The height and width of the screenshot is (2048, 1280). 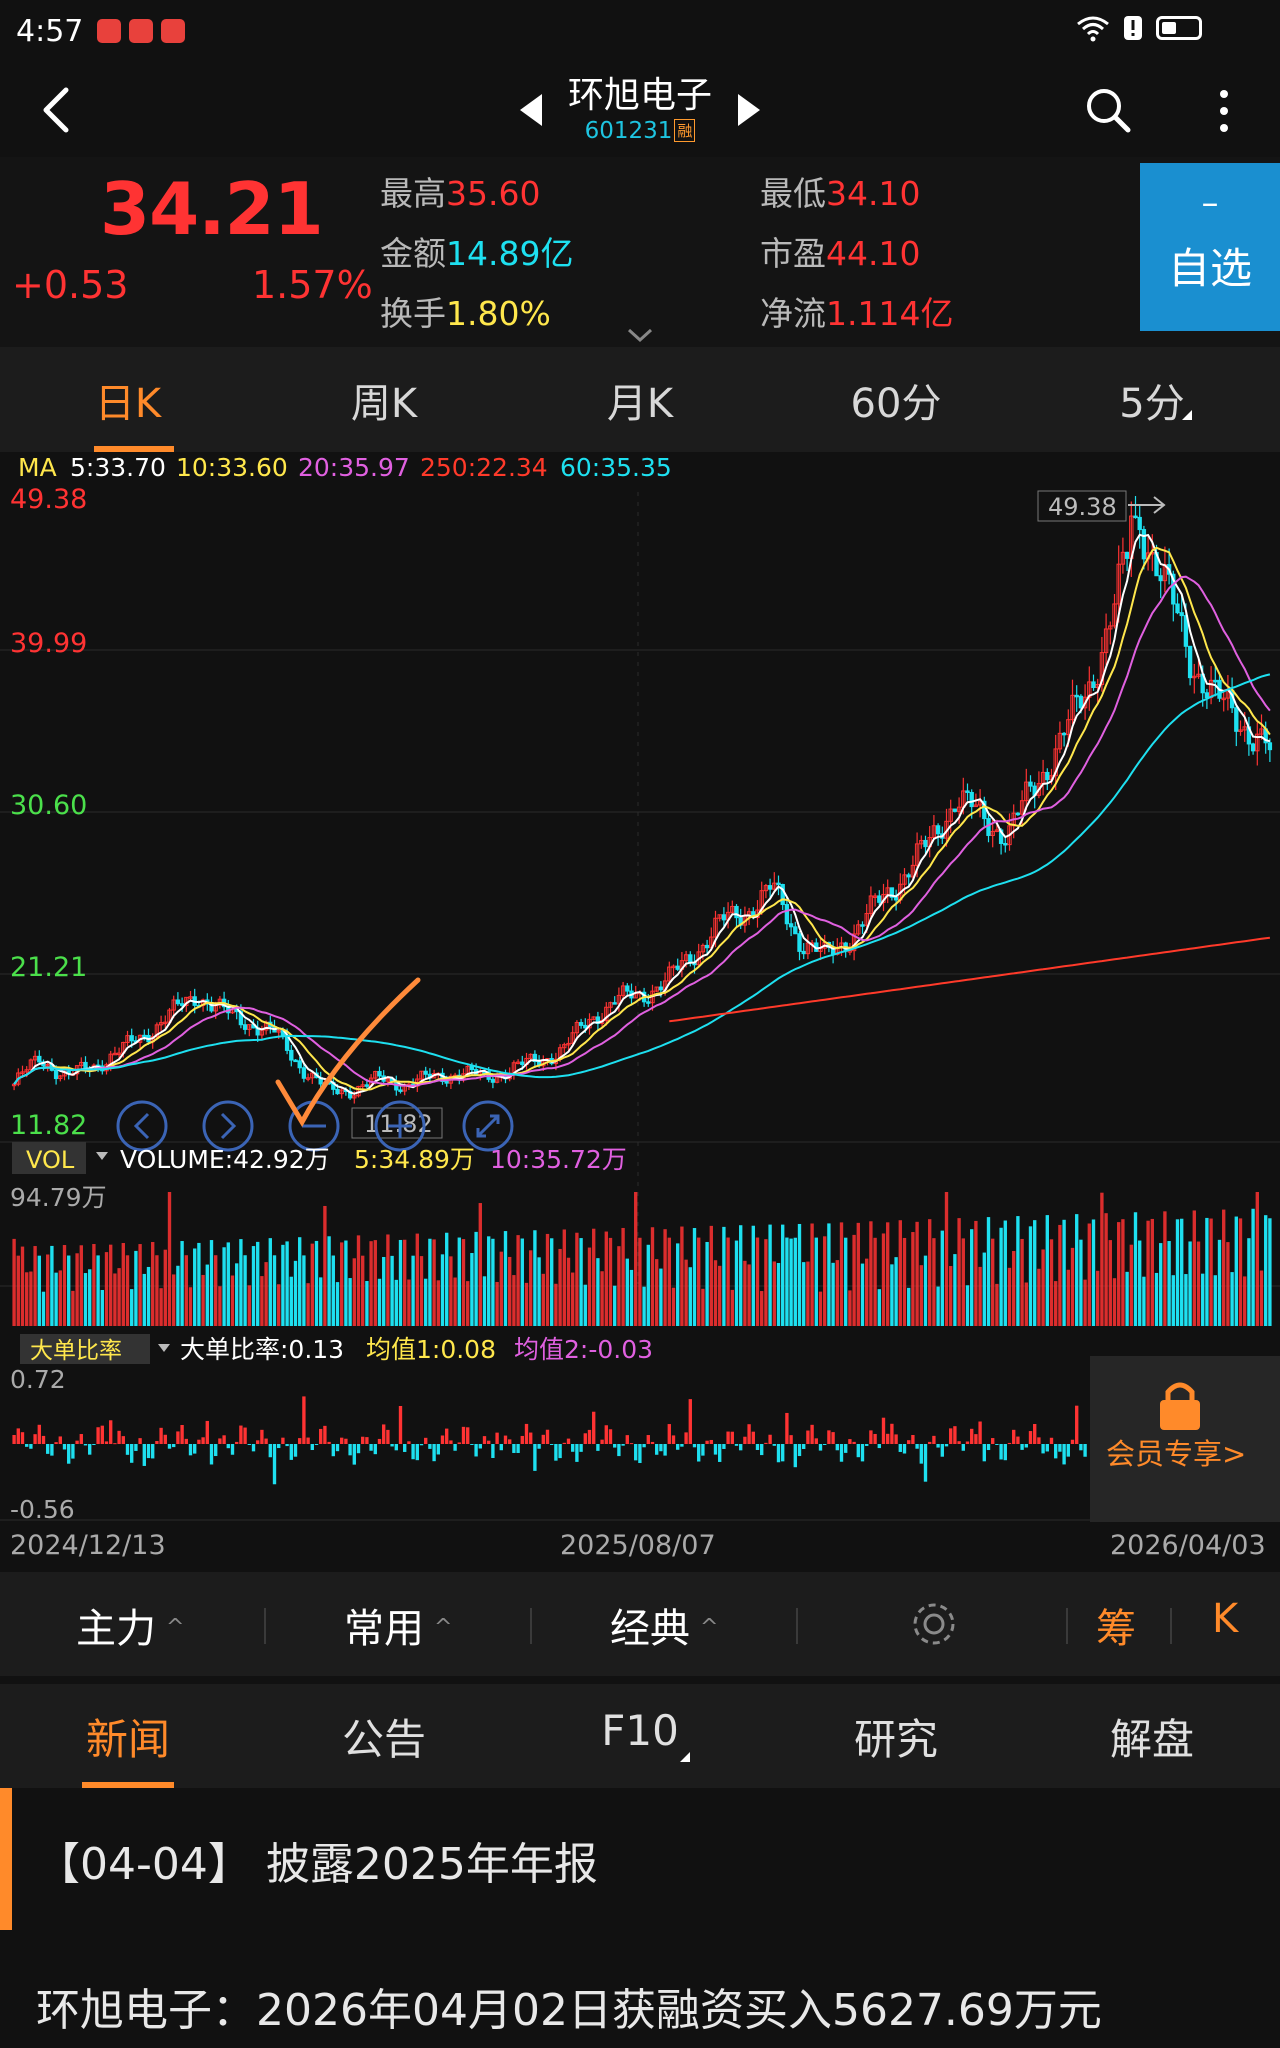 What do you see at coordinates (49, 1158) in the screenshot?
I see `vol-indicator-box` at bounding box center [49, 1158].